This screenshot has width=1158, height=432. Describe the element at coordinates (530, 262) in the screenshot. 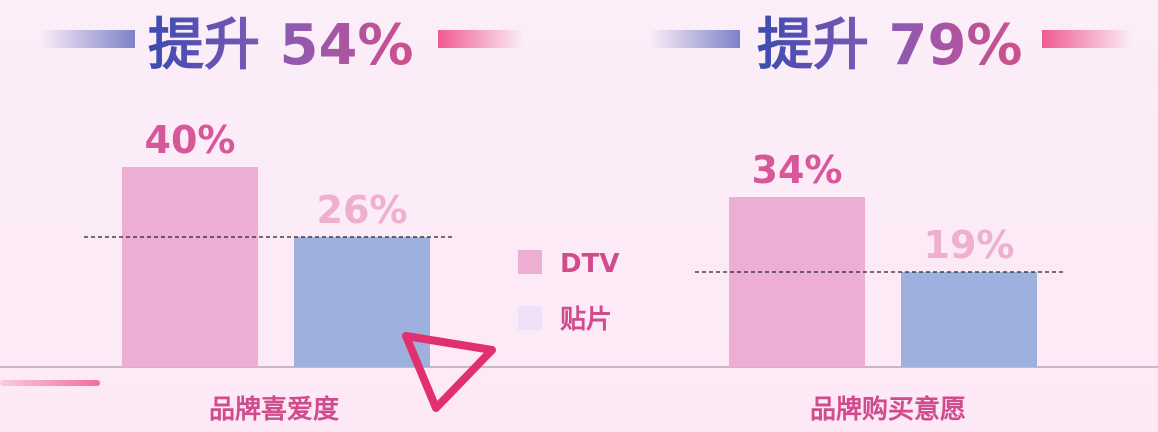

I see `legend-swatch-dtv` at that location.